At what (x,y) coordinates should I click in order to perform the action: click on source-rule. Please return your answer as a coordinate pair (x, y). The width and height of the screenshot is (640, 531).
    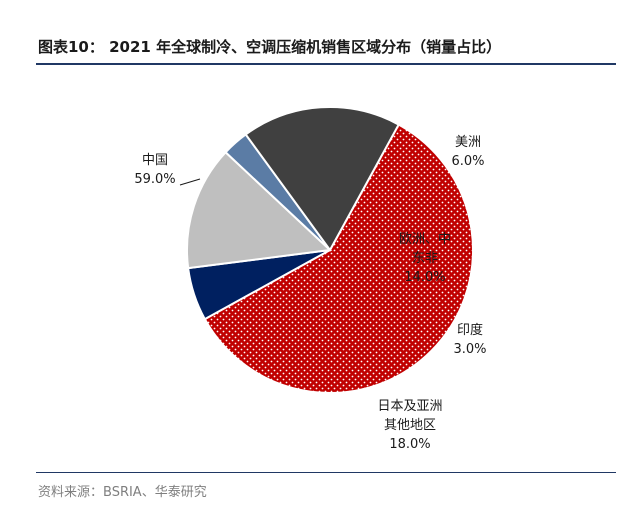
    Looking at the image, I should click on (326, 472).